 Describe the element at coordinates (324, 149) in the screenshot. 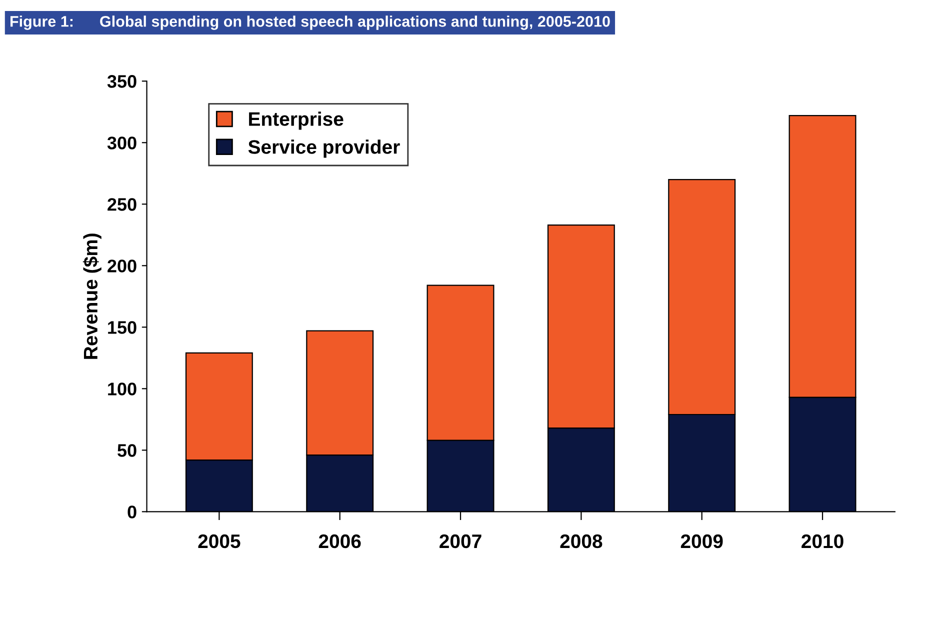

I see `legend-label: Service provider` at that location.